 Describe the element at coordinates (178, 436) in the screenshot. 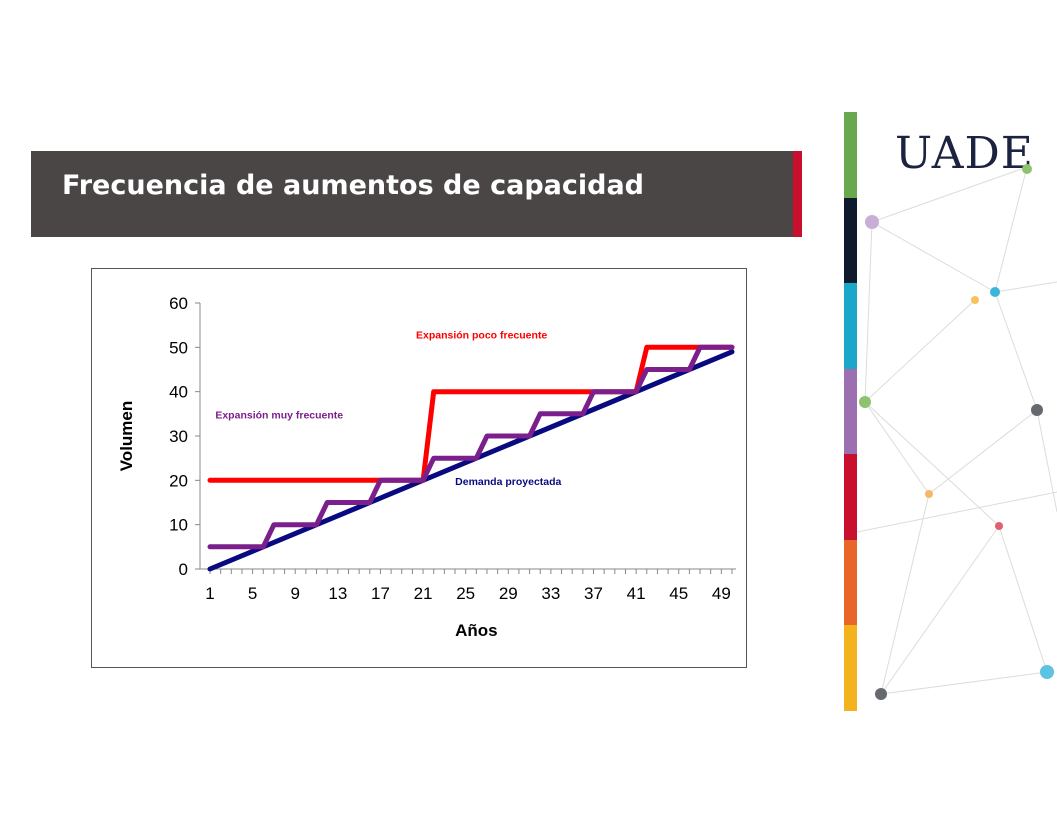

I see `y-tick-label: 30` at that location.